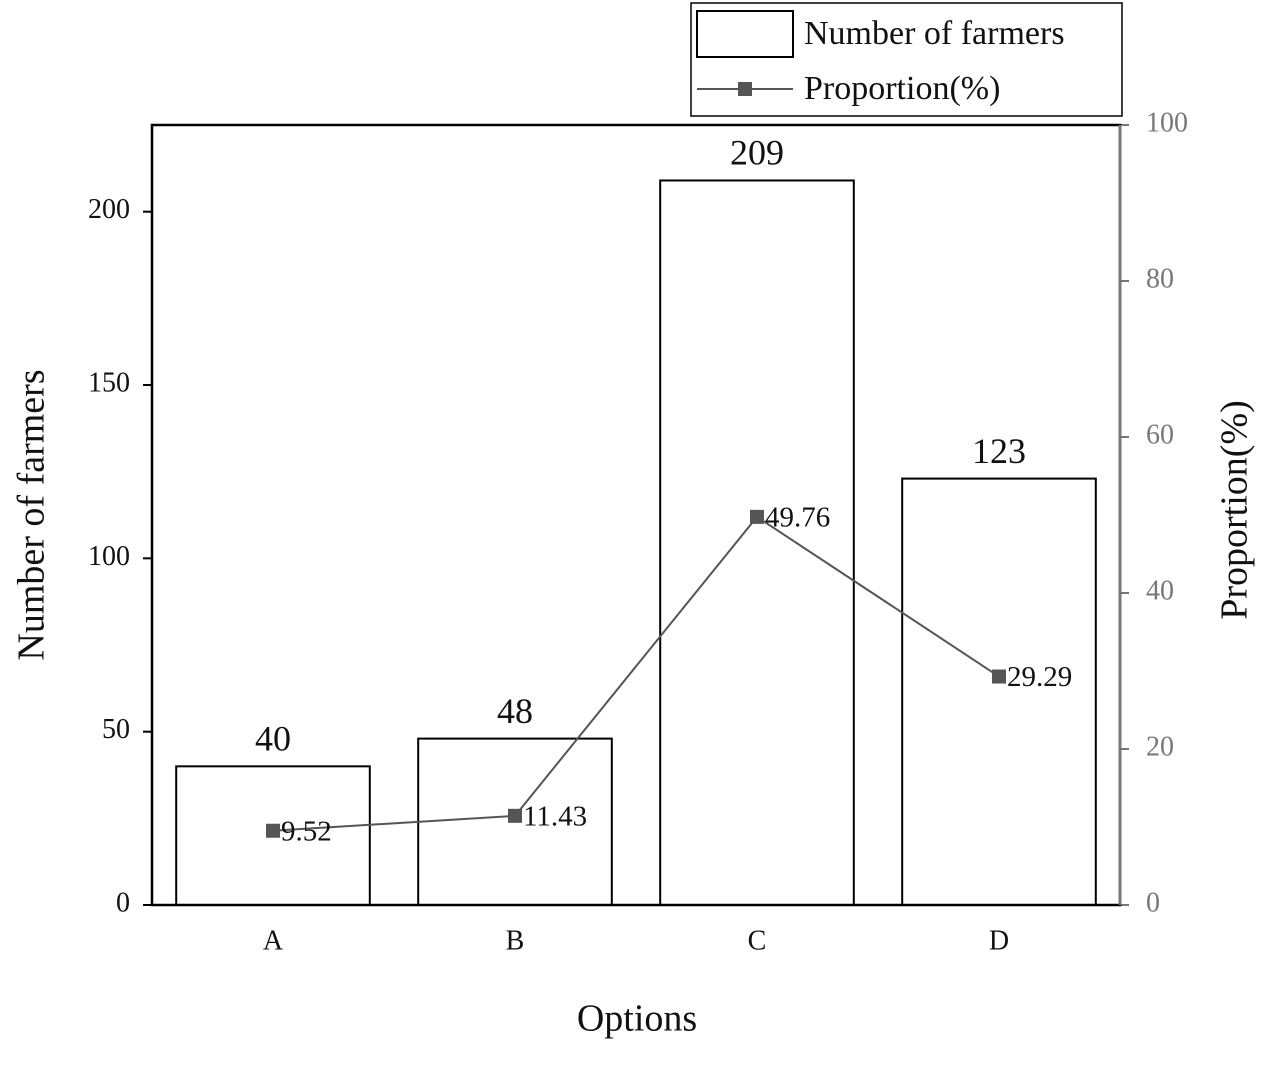 The height and width of the screenshot is (1075, 1287). I want to click on line-value-label: 9.52, so click(306, 831).